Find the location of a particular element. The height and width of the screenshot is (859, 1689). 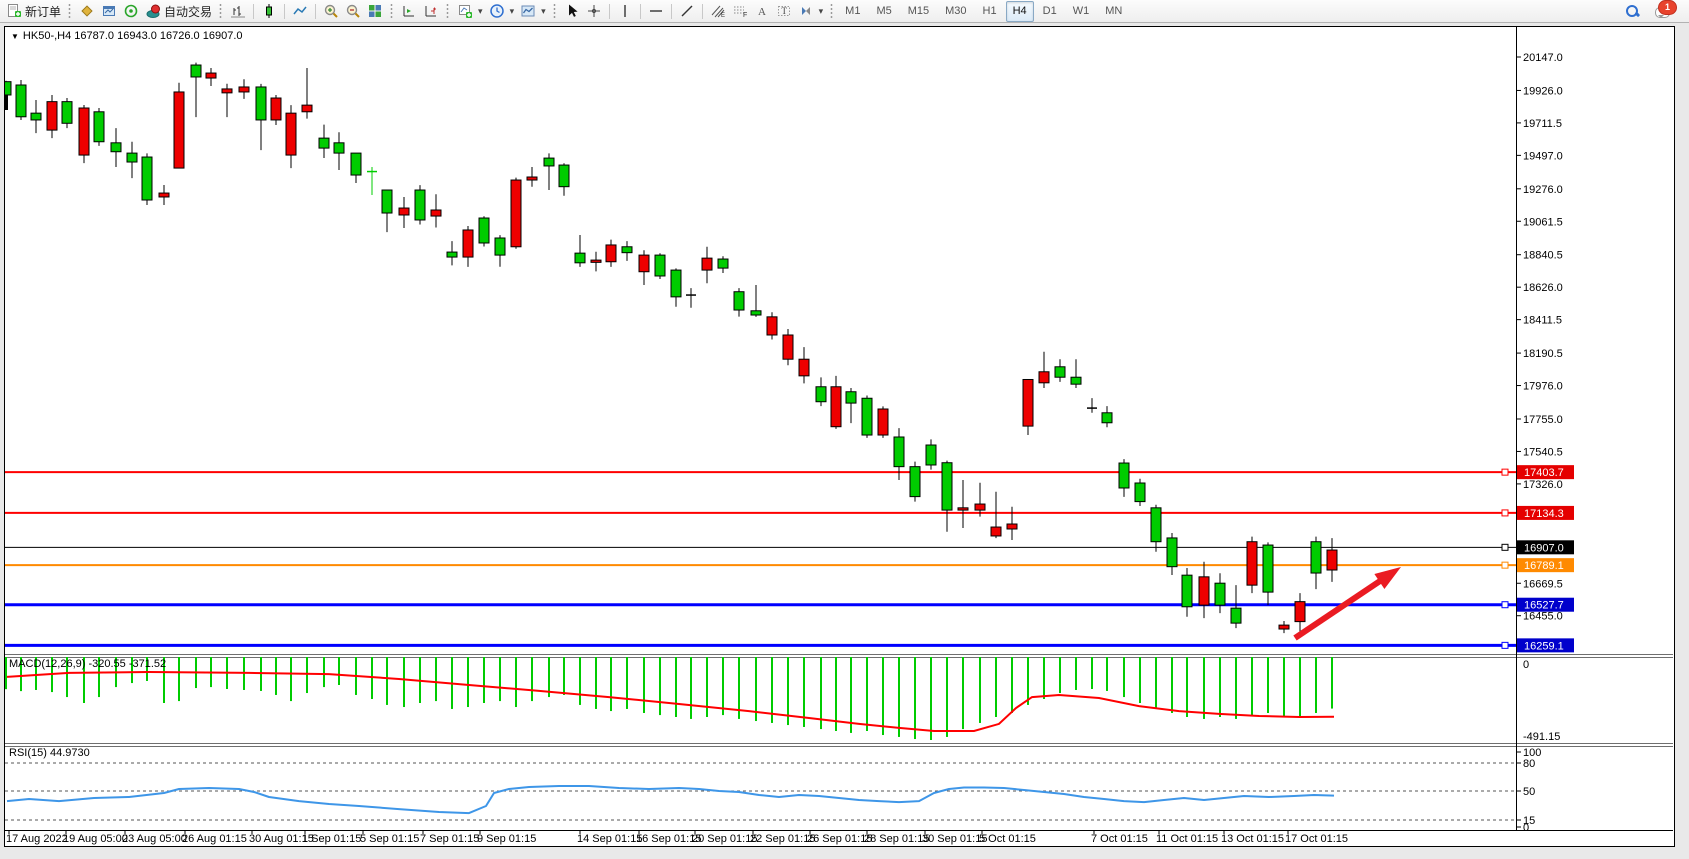

quotes-button is located at coordinates (87, 11).